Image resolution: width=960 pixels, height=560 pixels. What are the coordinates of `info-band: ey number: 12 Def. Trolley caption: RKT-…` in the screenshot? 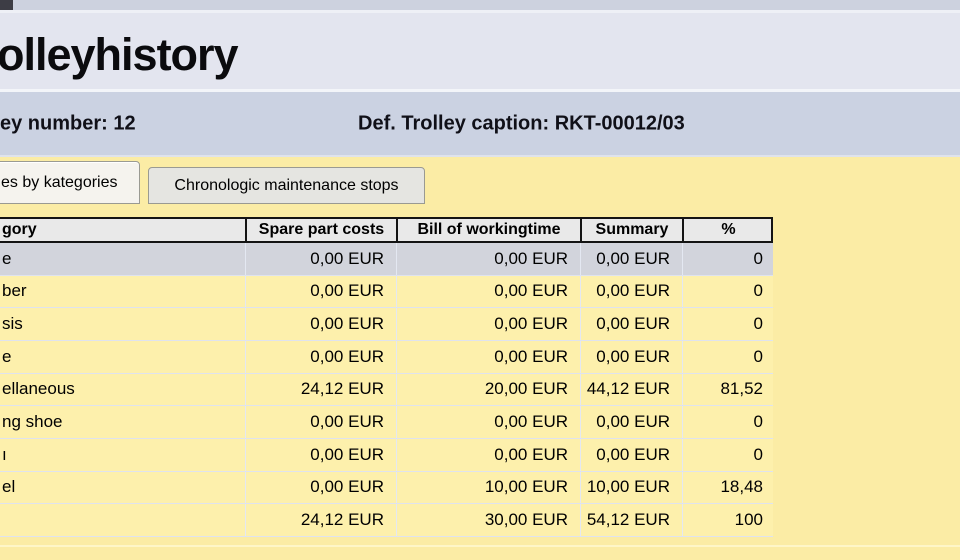 It's located at (480, 123).